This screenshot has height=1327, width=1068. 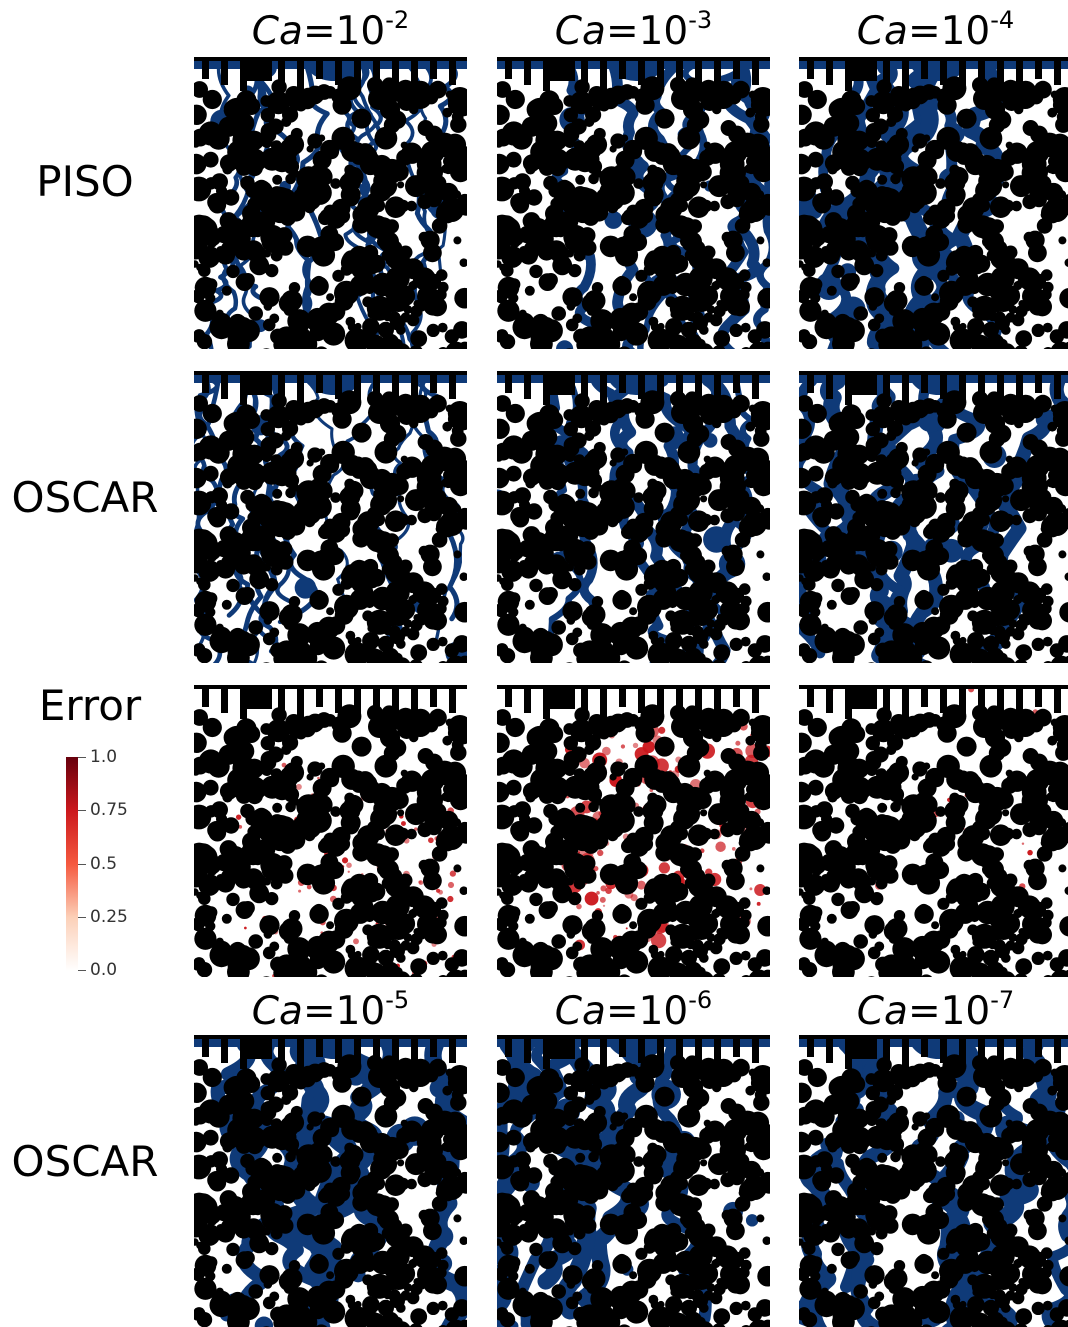 What do you see at coordinates (104, 970) in the screenshot?
I see `colorbar-label-0-0: 0.0` at bounding box center [104, 970].